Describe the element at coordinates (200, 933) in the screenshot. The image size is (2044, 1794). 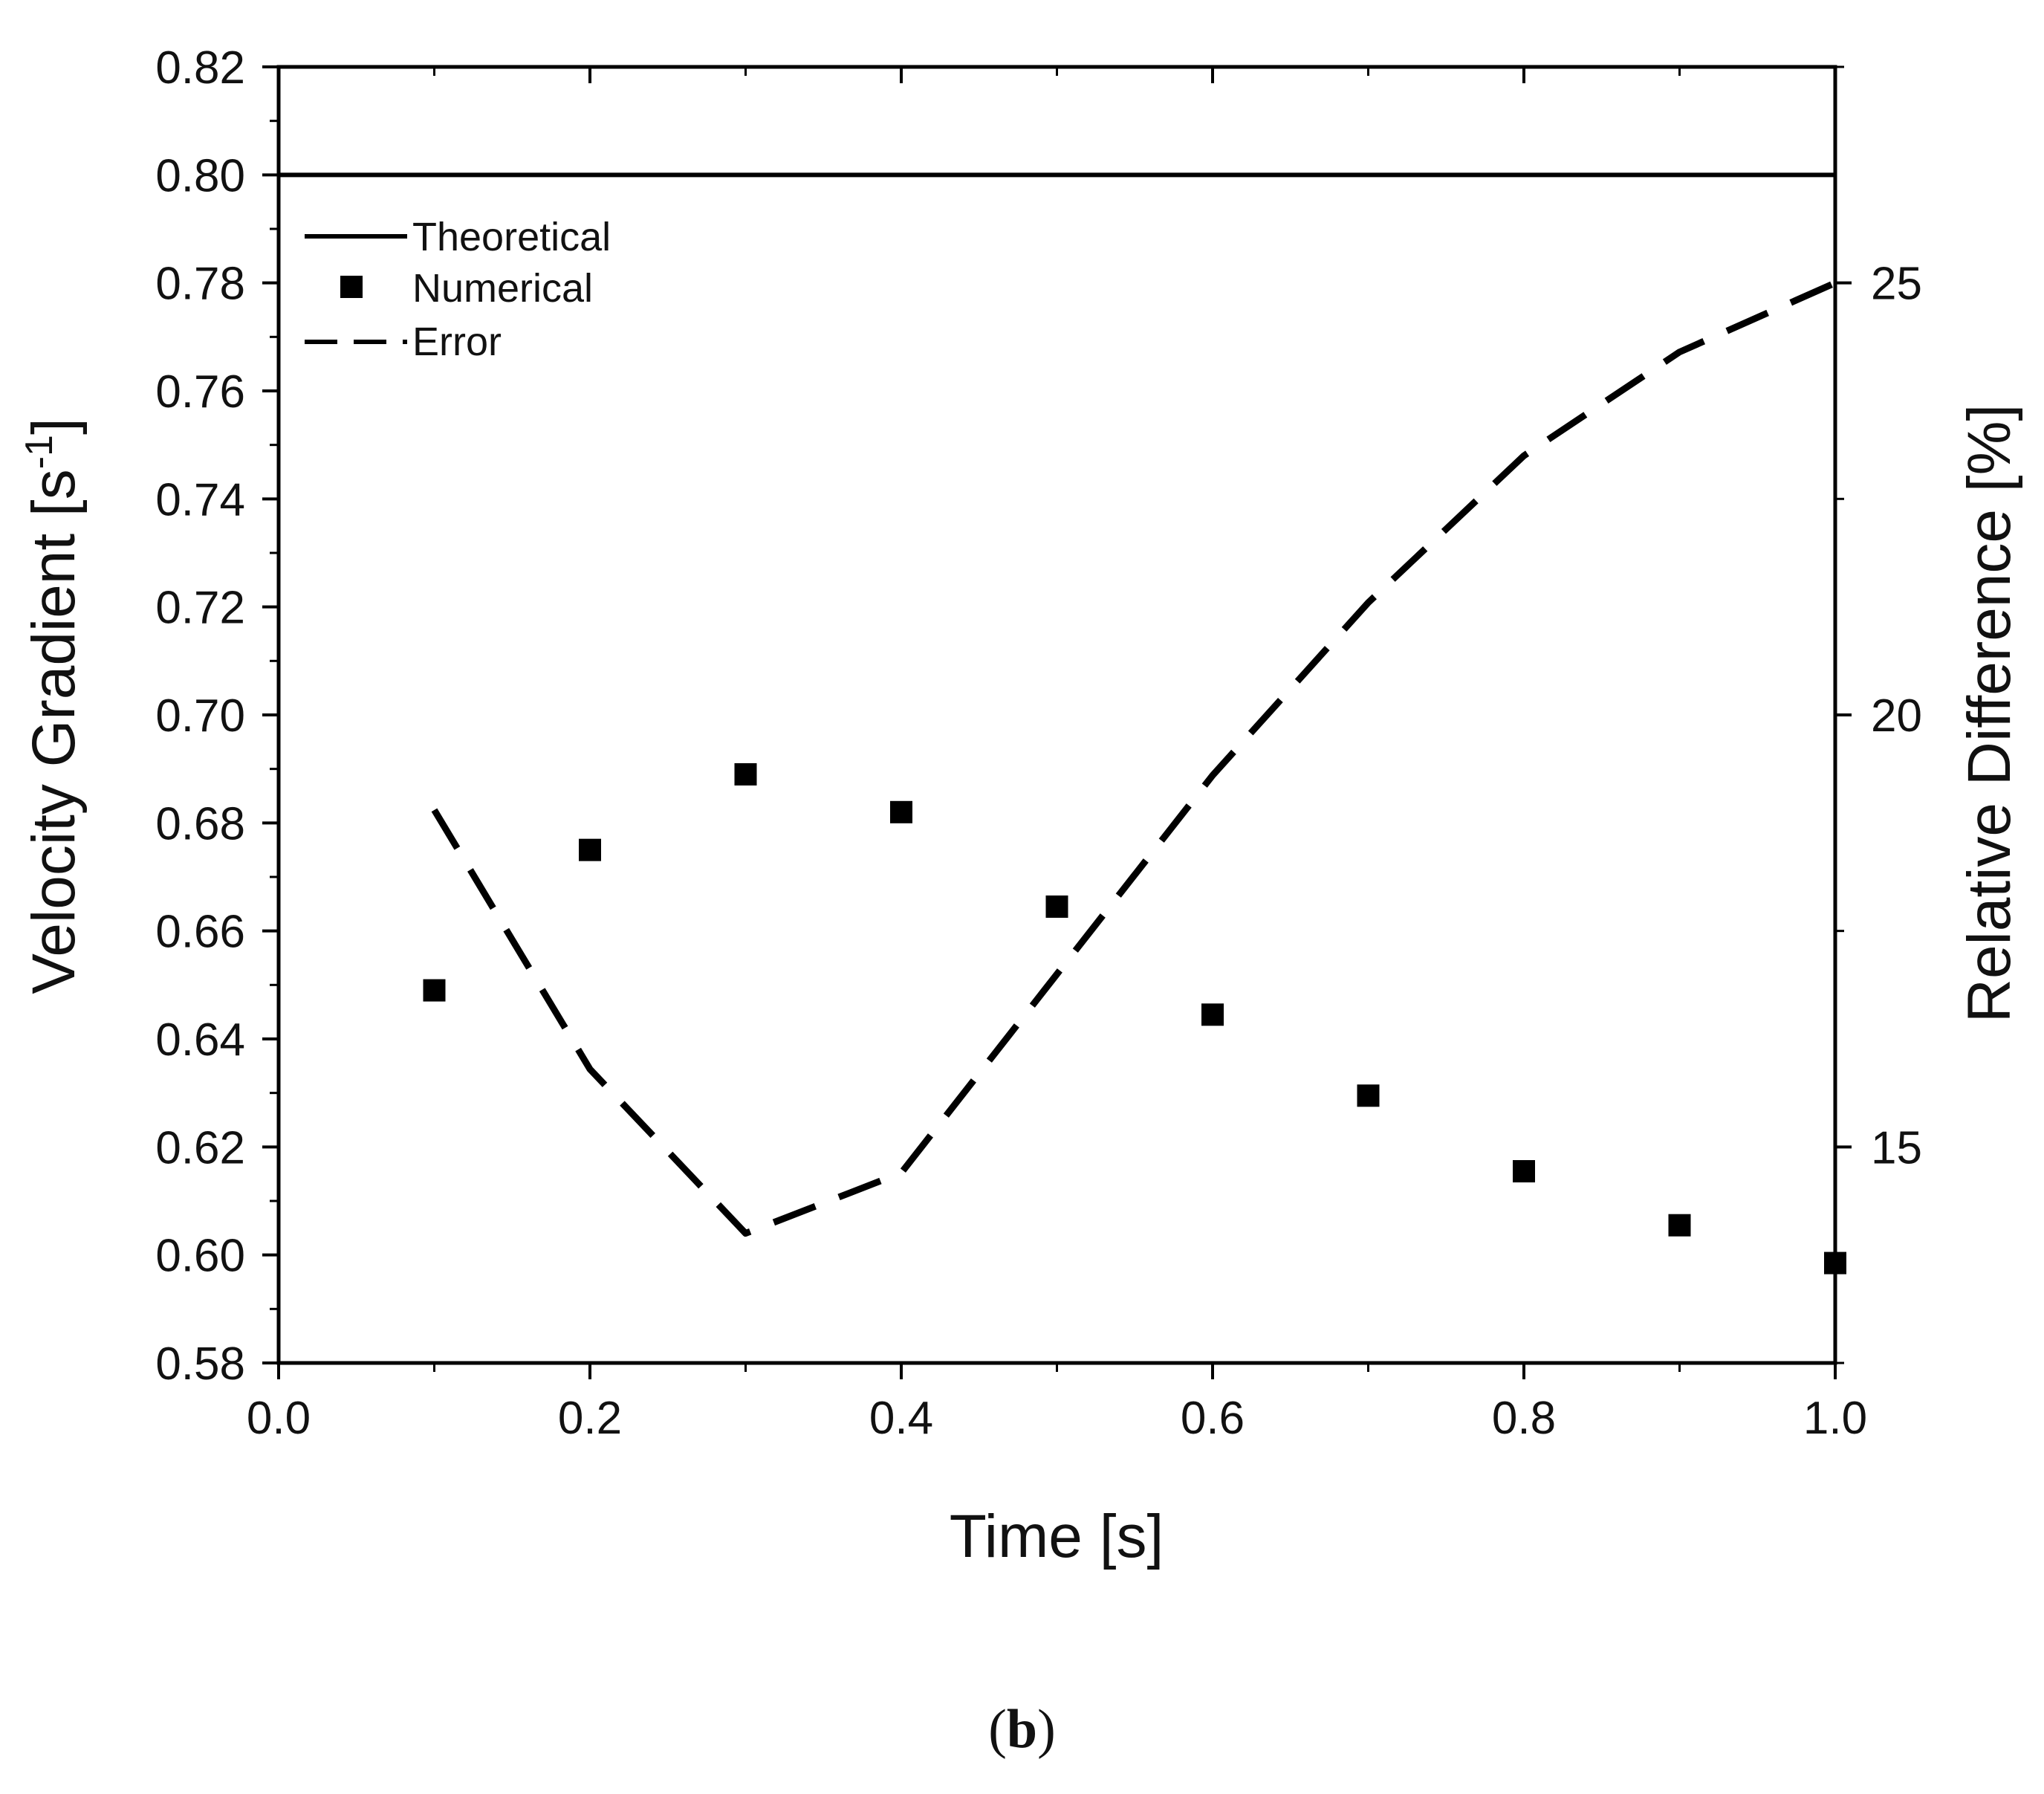
I see `y-tick-label: 0.66` at that location.